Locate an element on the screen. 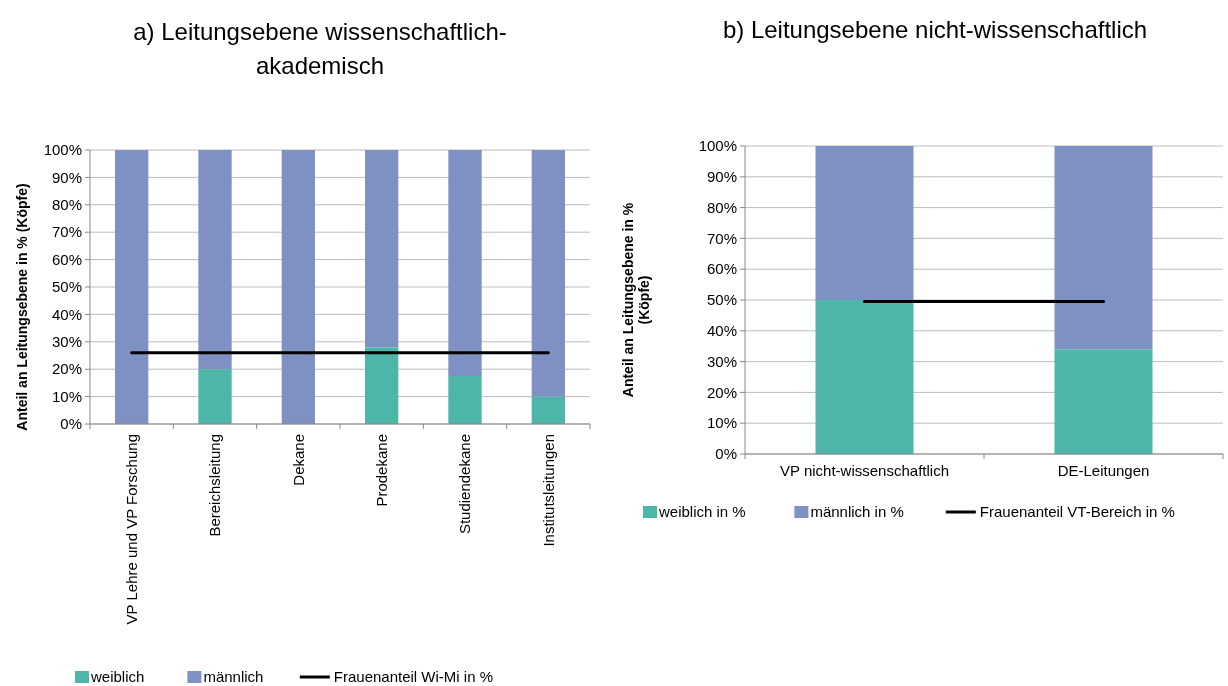 The image size is (1228, 686). x-tick-label: Dekane is located at coordinates (298, 460).